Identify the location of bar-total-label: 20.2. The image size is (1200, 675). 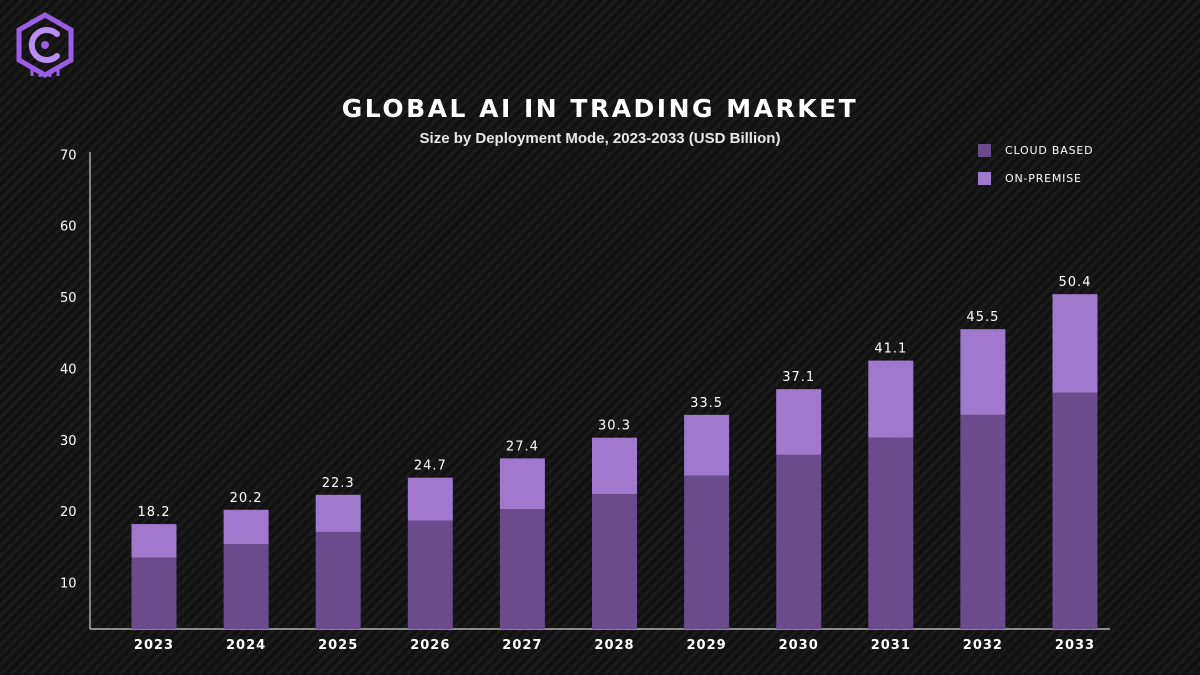
(246, 498).